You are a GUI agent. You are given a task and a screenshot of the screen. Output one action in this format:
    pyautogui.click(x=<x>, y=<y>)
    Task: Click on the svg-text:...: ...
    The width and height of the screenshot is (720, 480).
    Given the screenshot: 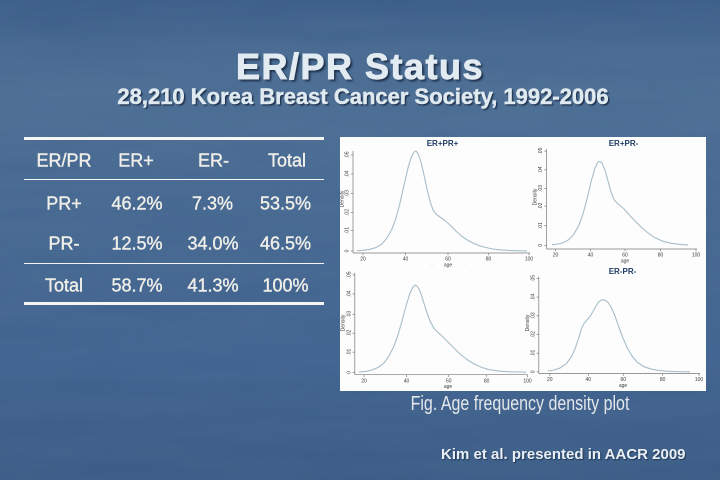 What is the action you would take?
    pyautogui.click(x=463, y=264)
    